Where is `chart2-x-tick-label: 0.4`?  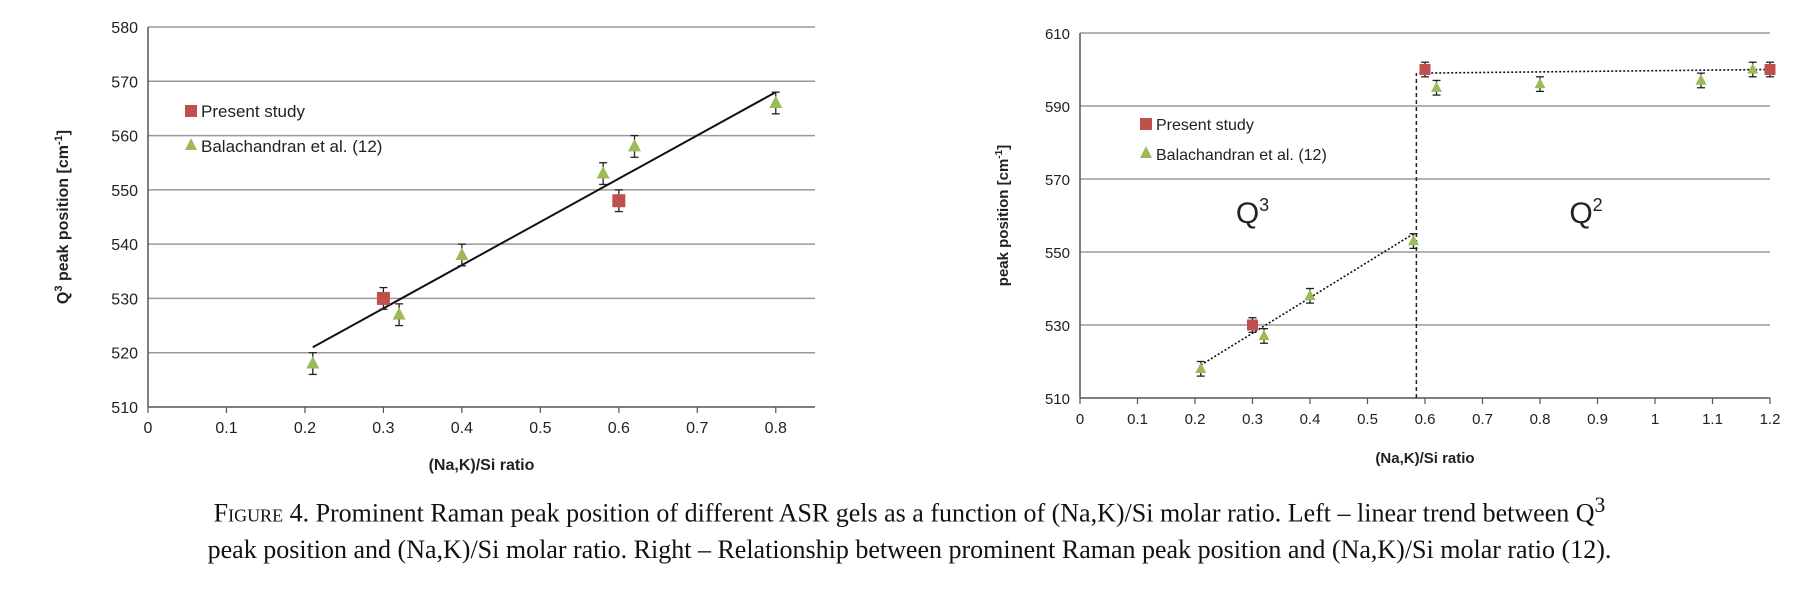
chart2-x-tick-label: 0.4 is located at coordinates (1310, 419).